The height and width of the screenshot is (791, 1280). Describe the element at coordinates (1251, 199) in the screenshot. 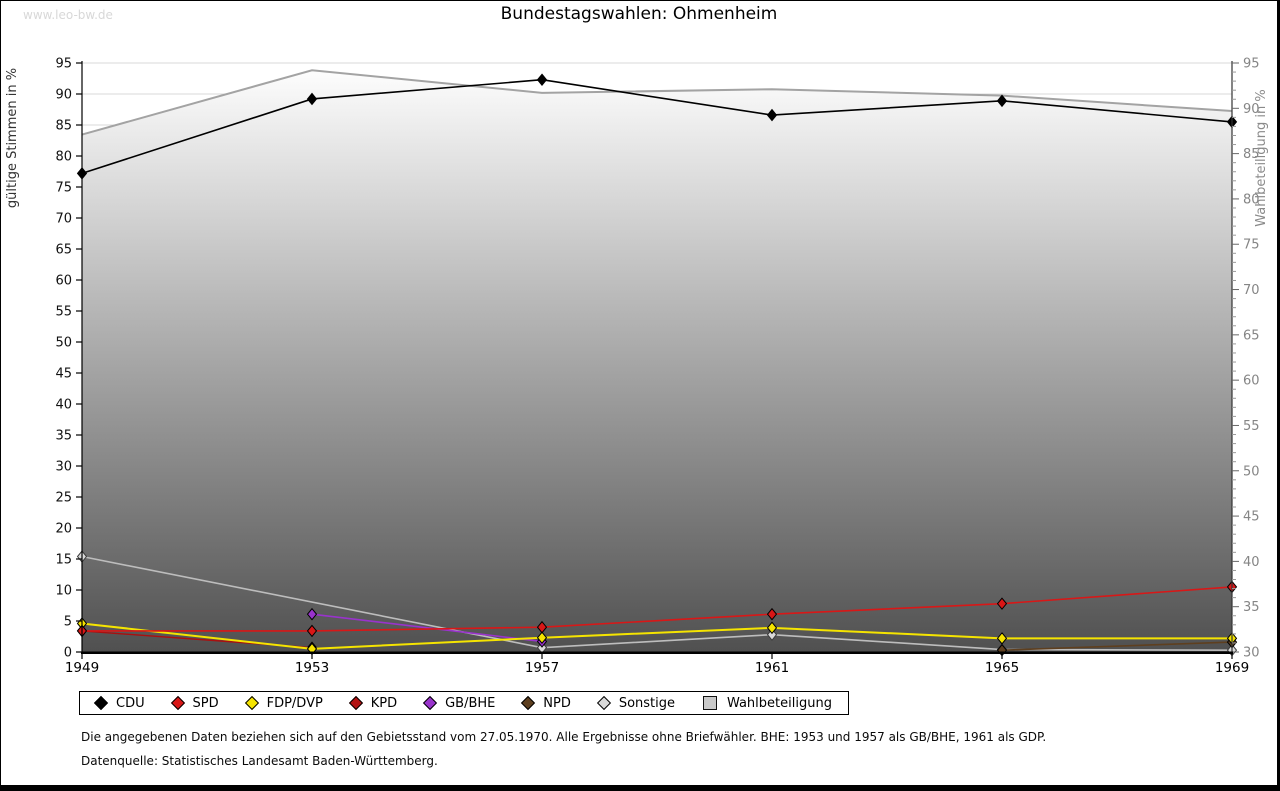

I see `right-tick-label: 80` at that location.